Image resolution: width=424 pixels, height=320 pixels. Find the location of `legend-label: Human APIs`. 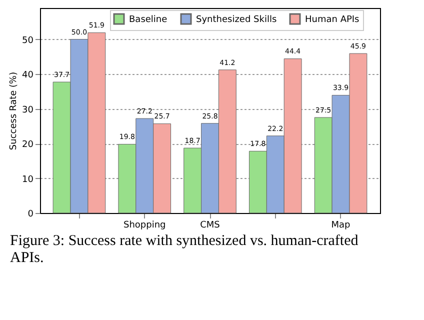

legend-label: Human APIs is located at coordinates (332, 20).